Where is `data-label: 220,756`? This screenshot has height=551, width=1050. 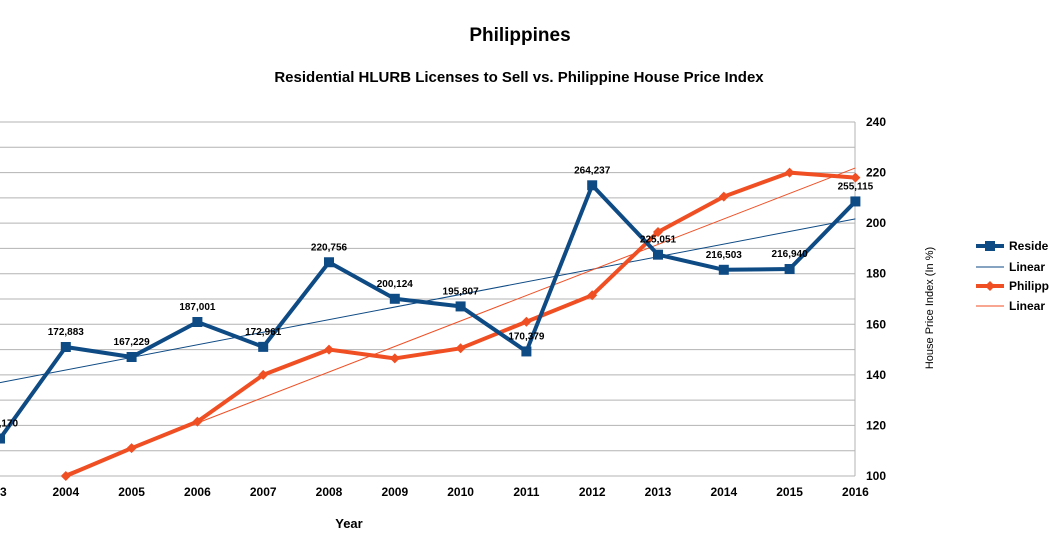
data-label: 220,756 is located at coordinates (329, 247).